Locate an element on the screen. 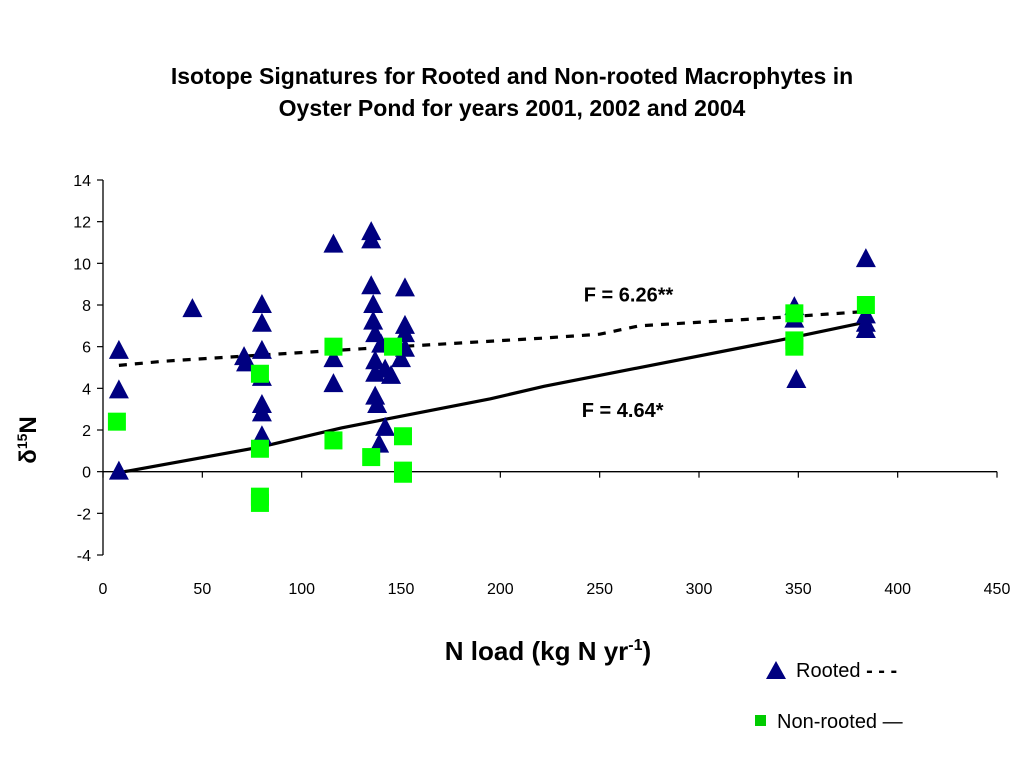  x-tick-label: 350 is located at coordinates (798, 589).